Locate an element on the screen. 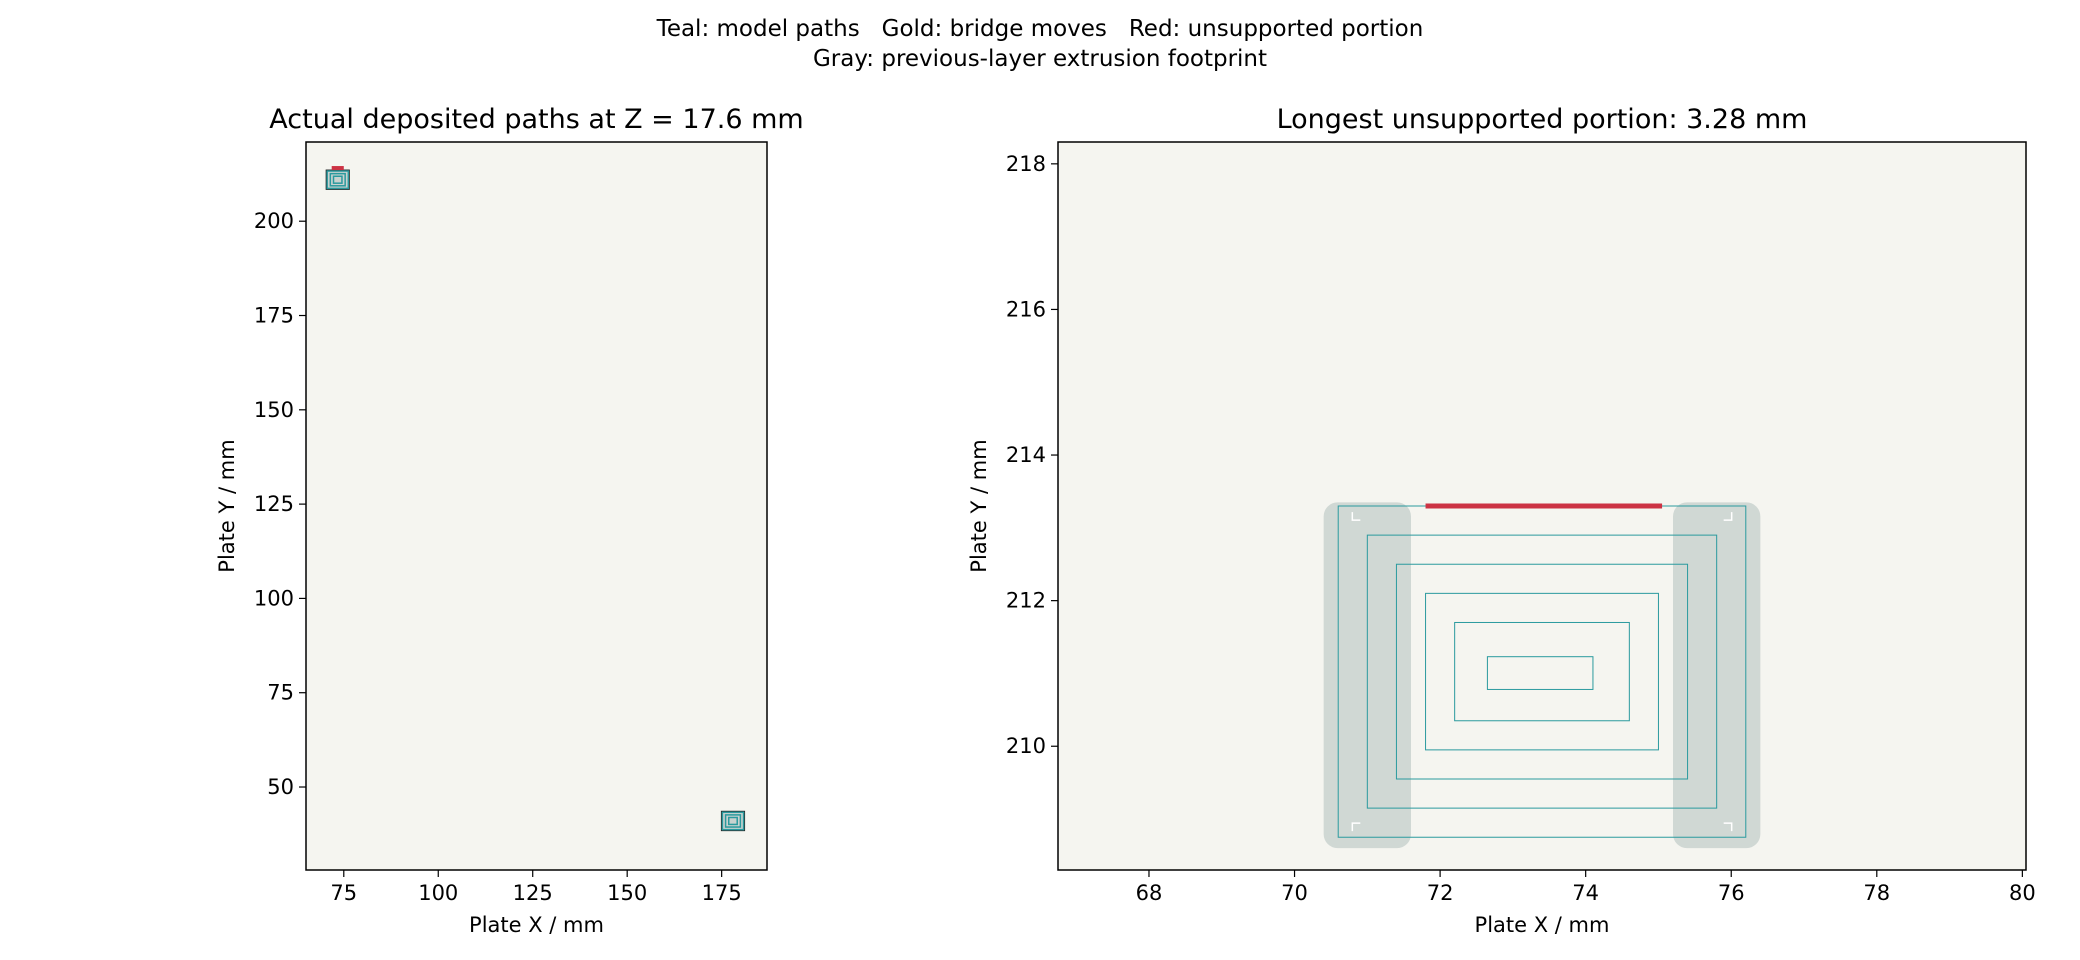  y-tick-label: 218 is located at coordinates (1026, 164).